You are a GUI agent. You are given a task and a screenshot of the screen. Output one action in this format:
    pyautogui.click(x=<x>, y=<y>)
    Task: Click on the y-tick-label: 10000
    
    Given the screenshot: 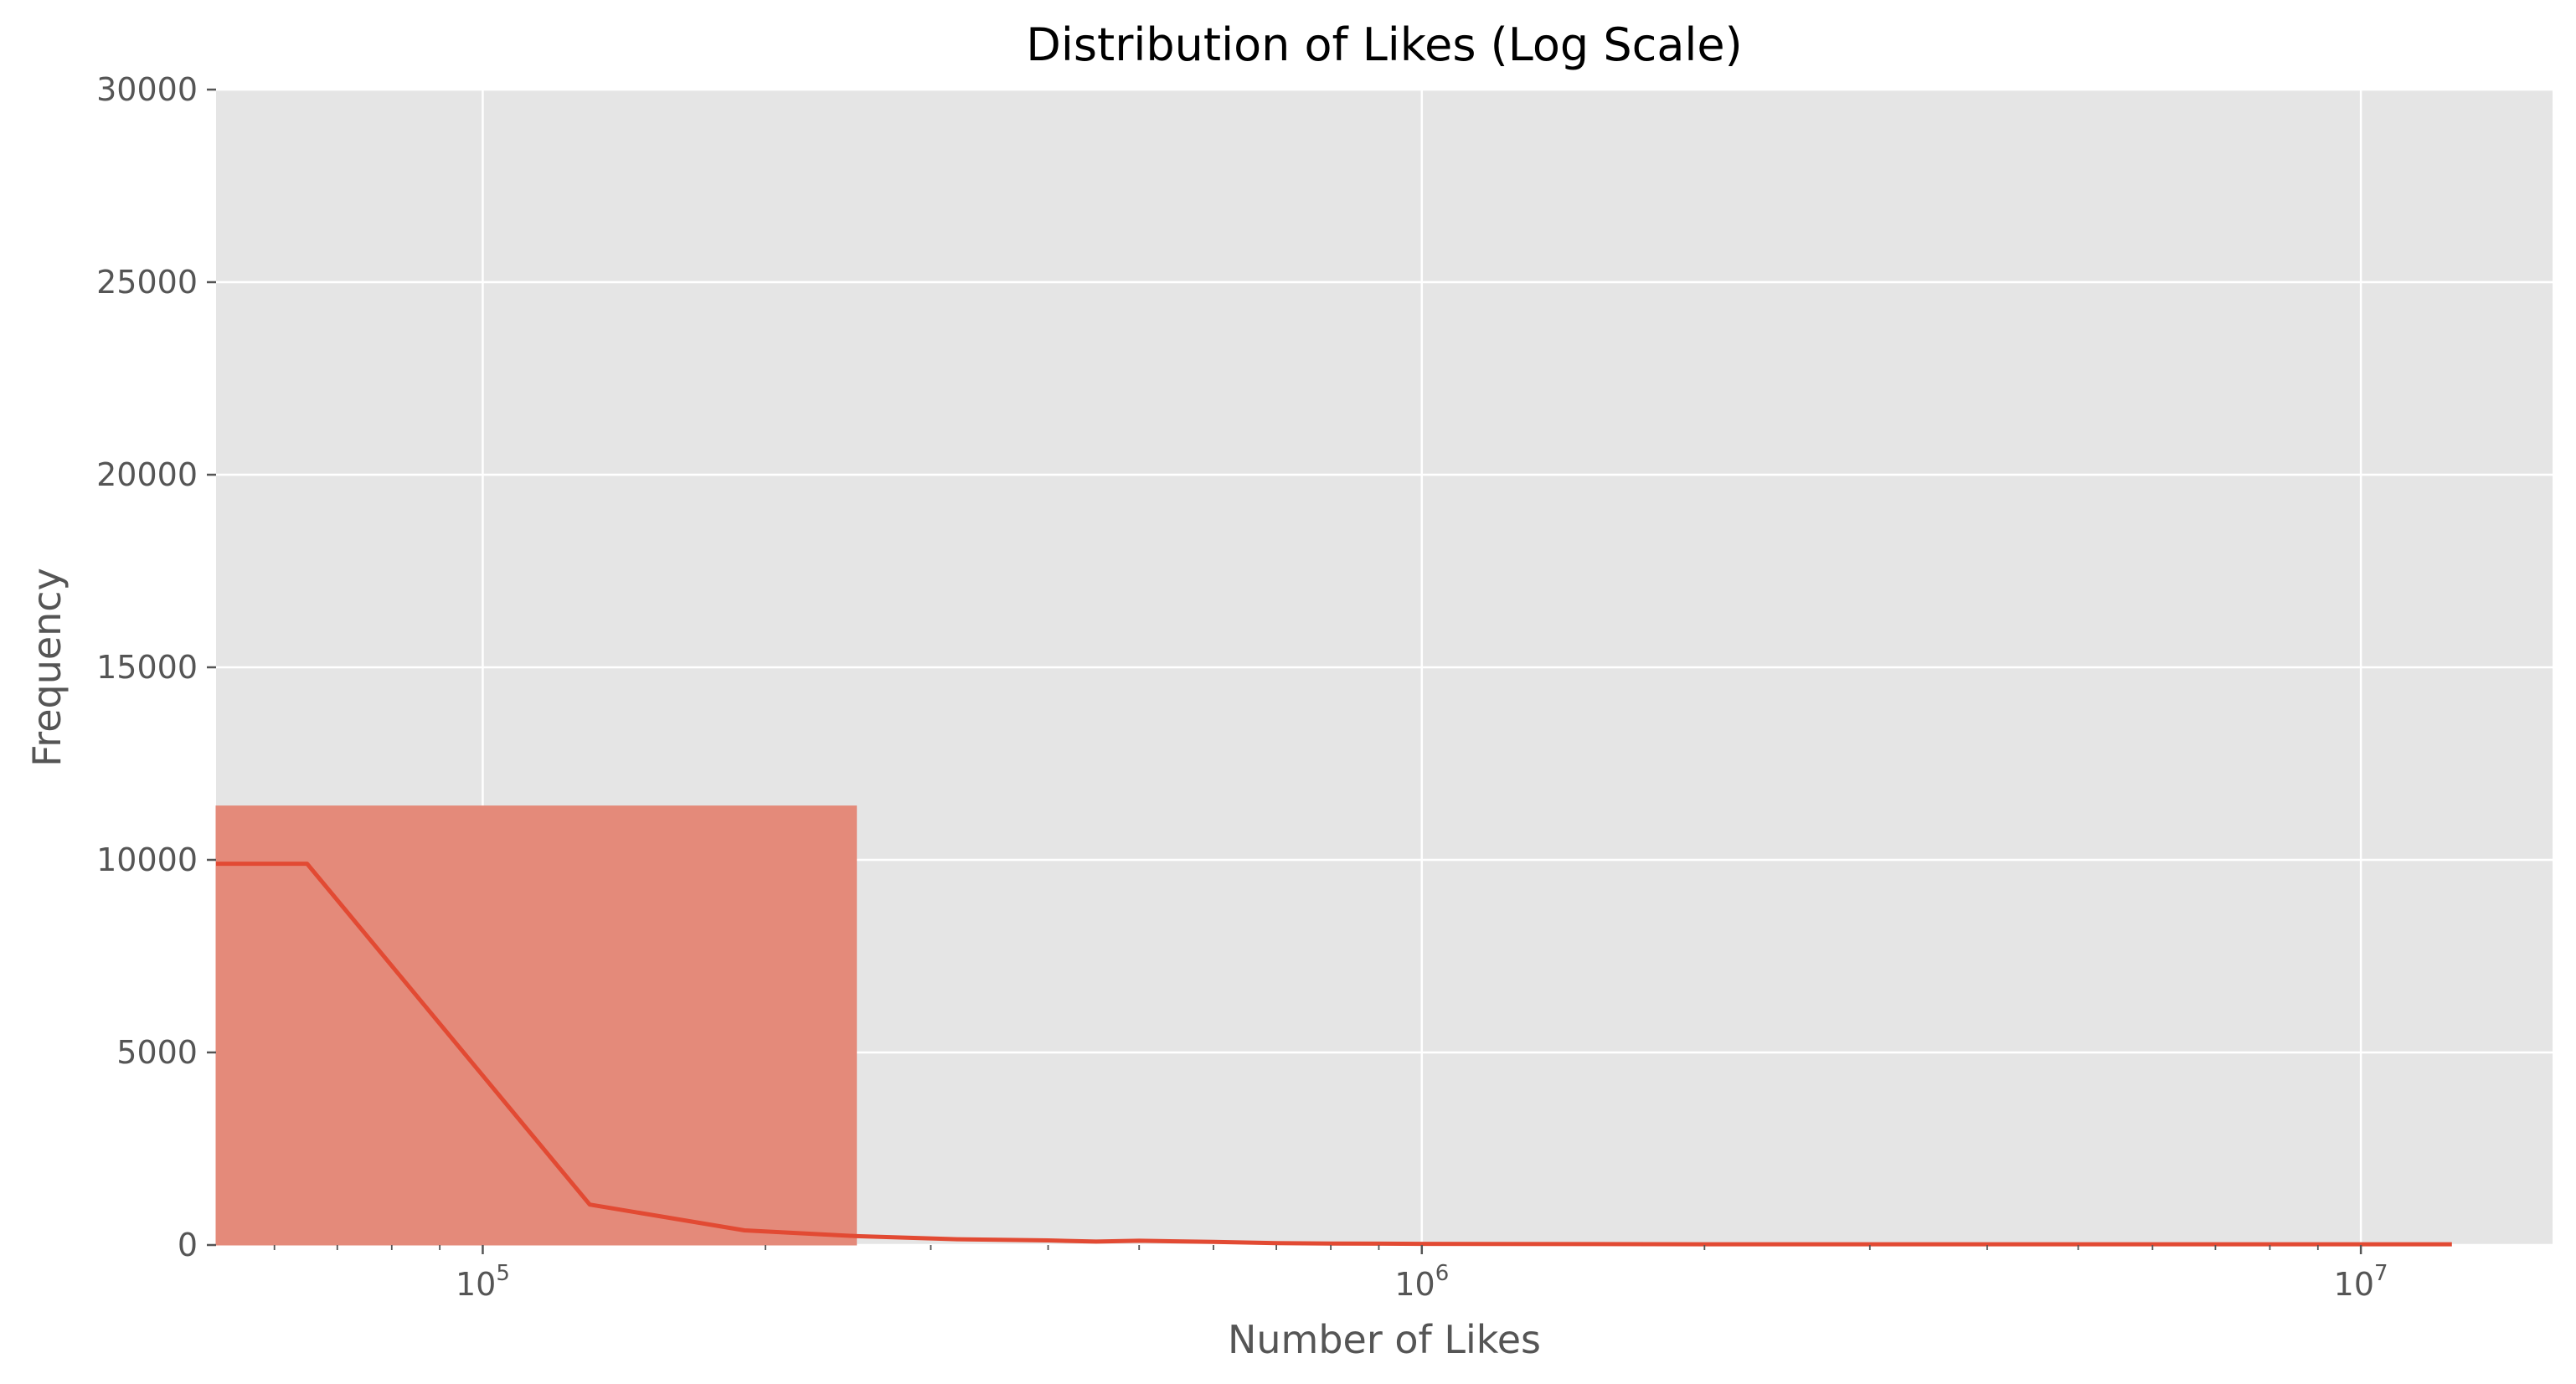 What is the action you would take?
    pyautogui.click(x=147, y=859)
    